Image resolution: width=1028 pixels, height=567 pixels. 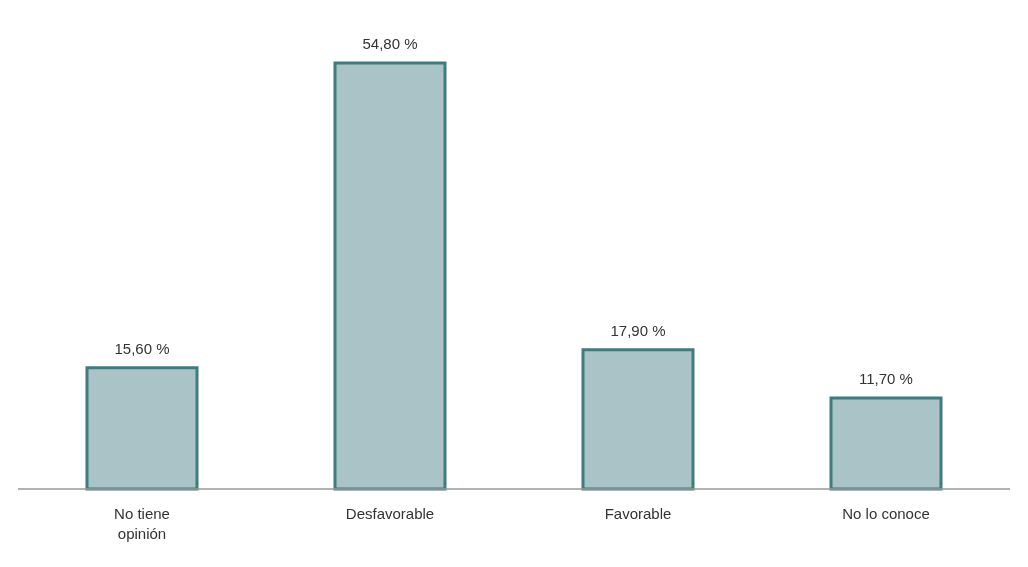 I want to click on data-label: 15,60 %, so click(x=142, y=348).